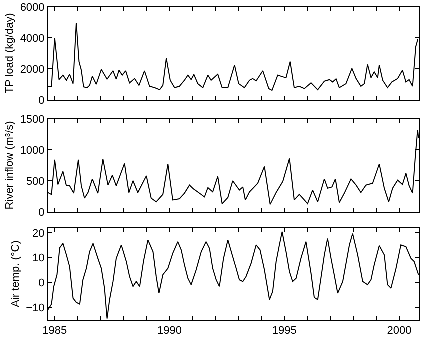 This screenshot has height=341, width=424. I want to click on y-tick-label: 4000, so click(32, 38).